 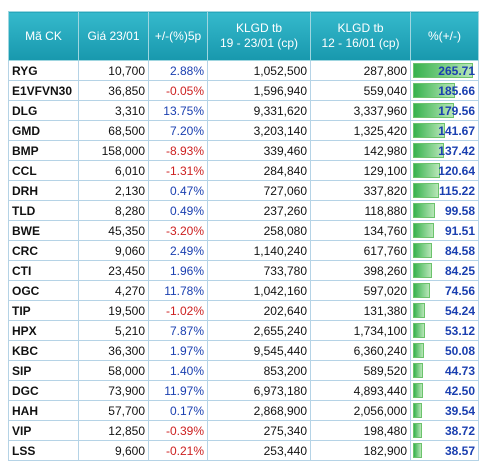 I want to click on table-cell: 5,210, so click(x=113, y=330).